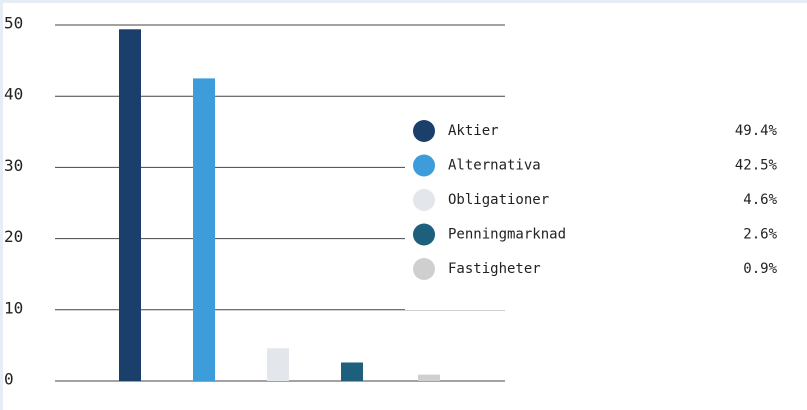 Image resolution: width=807 pixels, height=410 pixels. I want to click on y-tick-label: 20, so click(13, 236).